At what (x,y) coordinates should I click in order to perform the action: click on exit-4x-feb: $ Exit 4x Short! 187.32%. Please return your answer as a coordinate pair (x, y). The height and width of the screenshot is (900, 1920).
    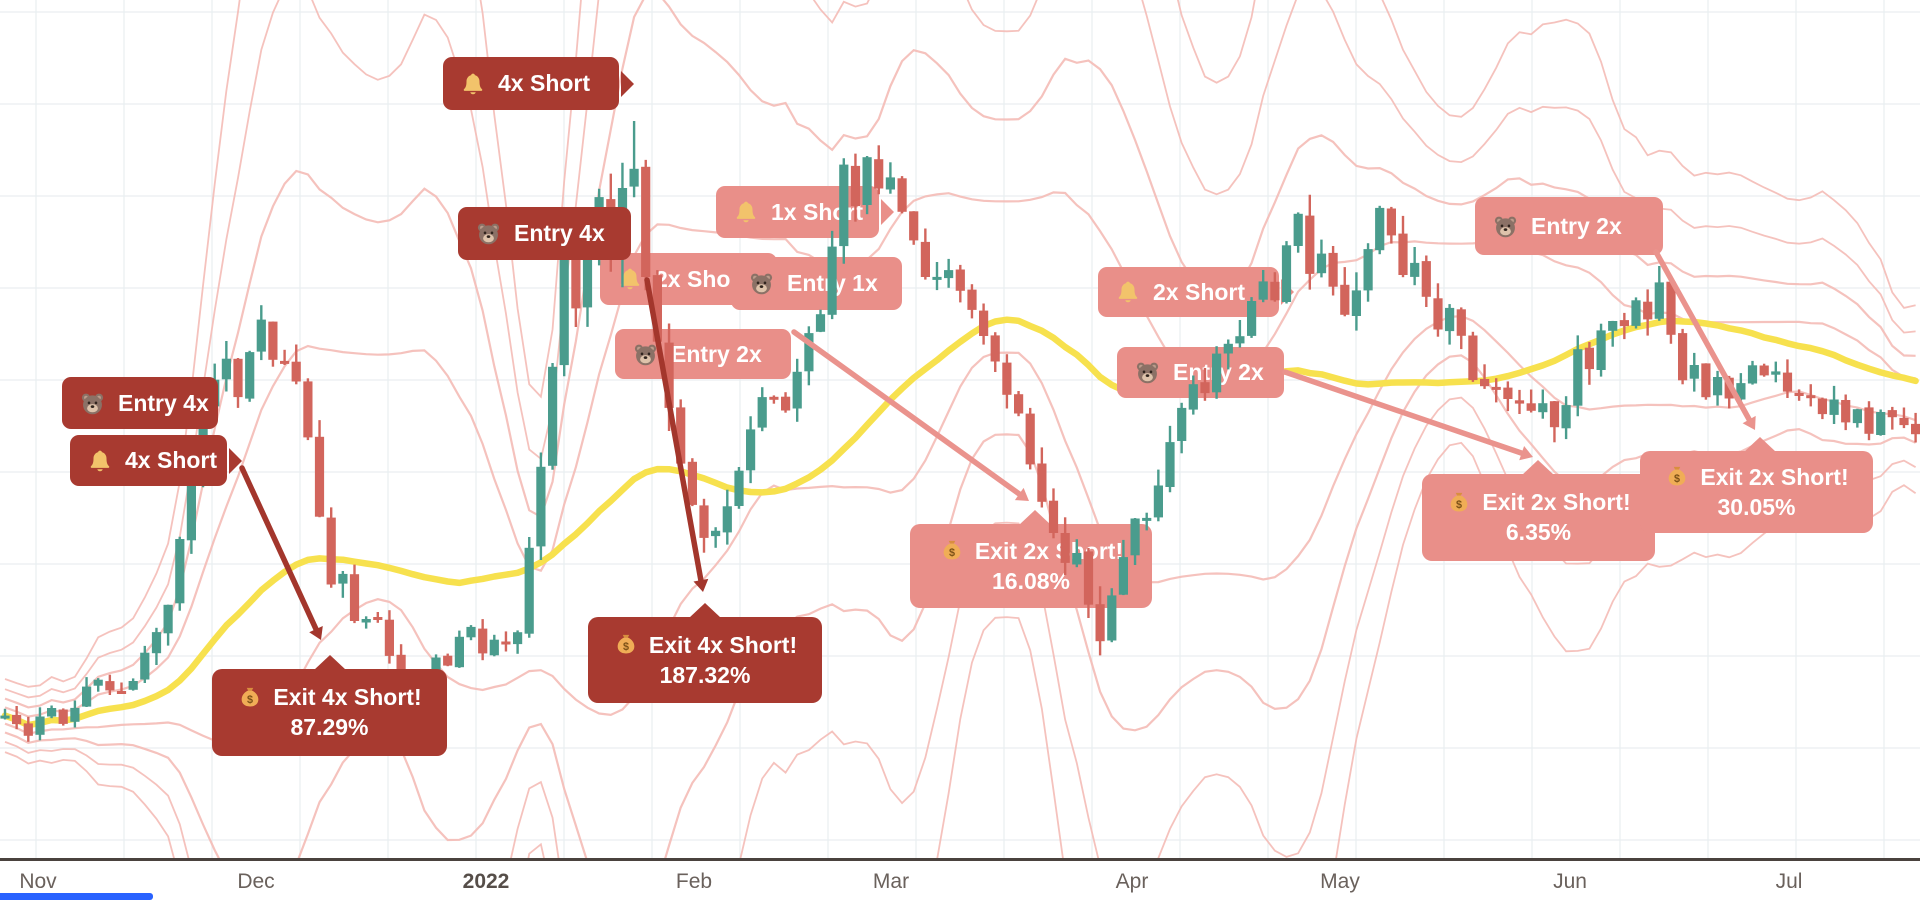
    Looking at the image, I should click on (705, 653).